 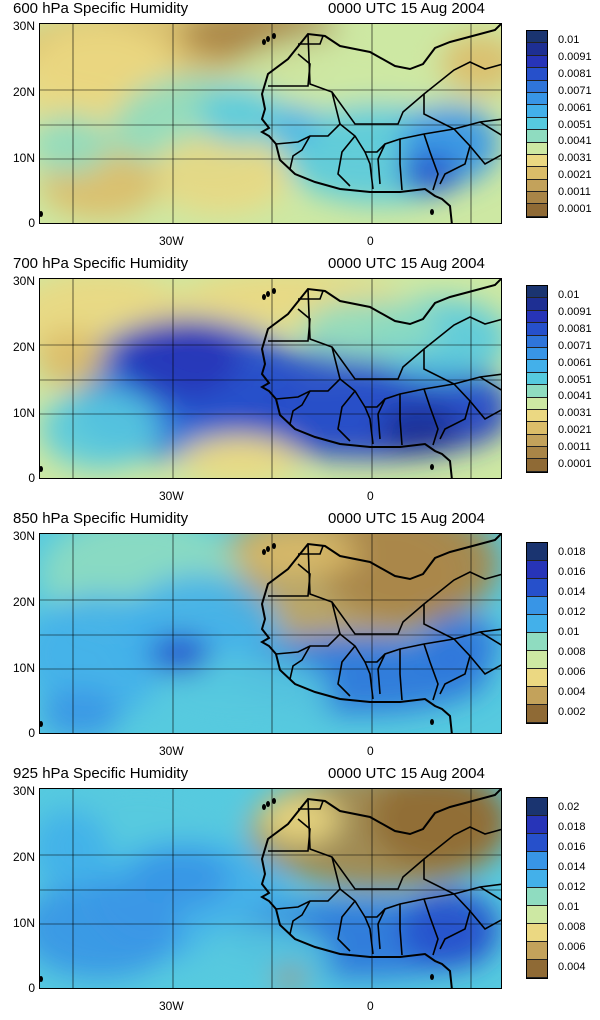 What do you see at coordinates (575, 141) in the screenshot?
I see `colorbar-label: 0.0041` at bounding box center [575, 141].